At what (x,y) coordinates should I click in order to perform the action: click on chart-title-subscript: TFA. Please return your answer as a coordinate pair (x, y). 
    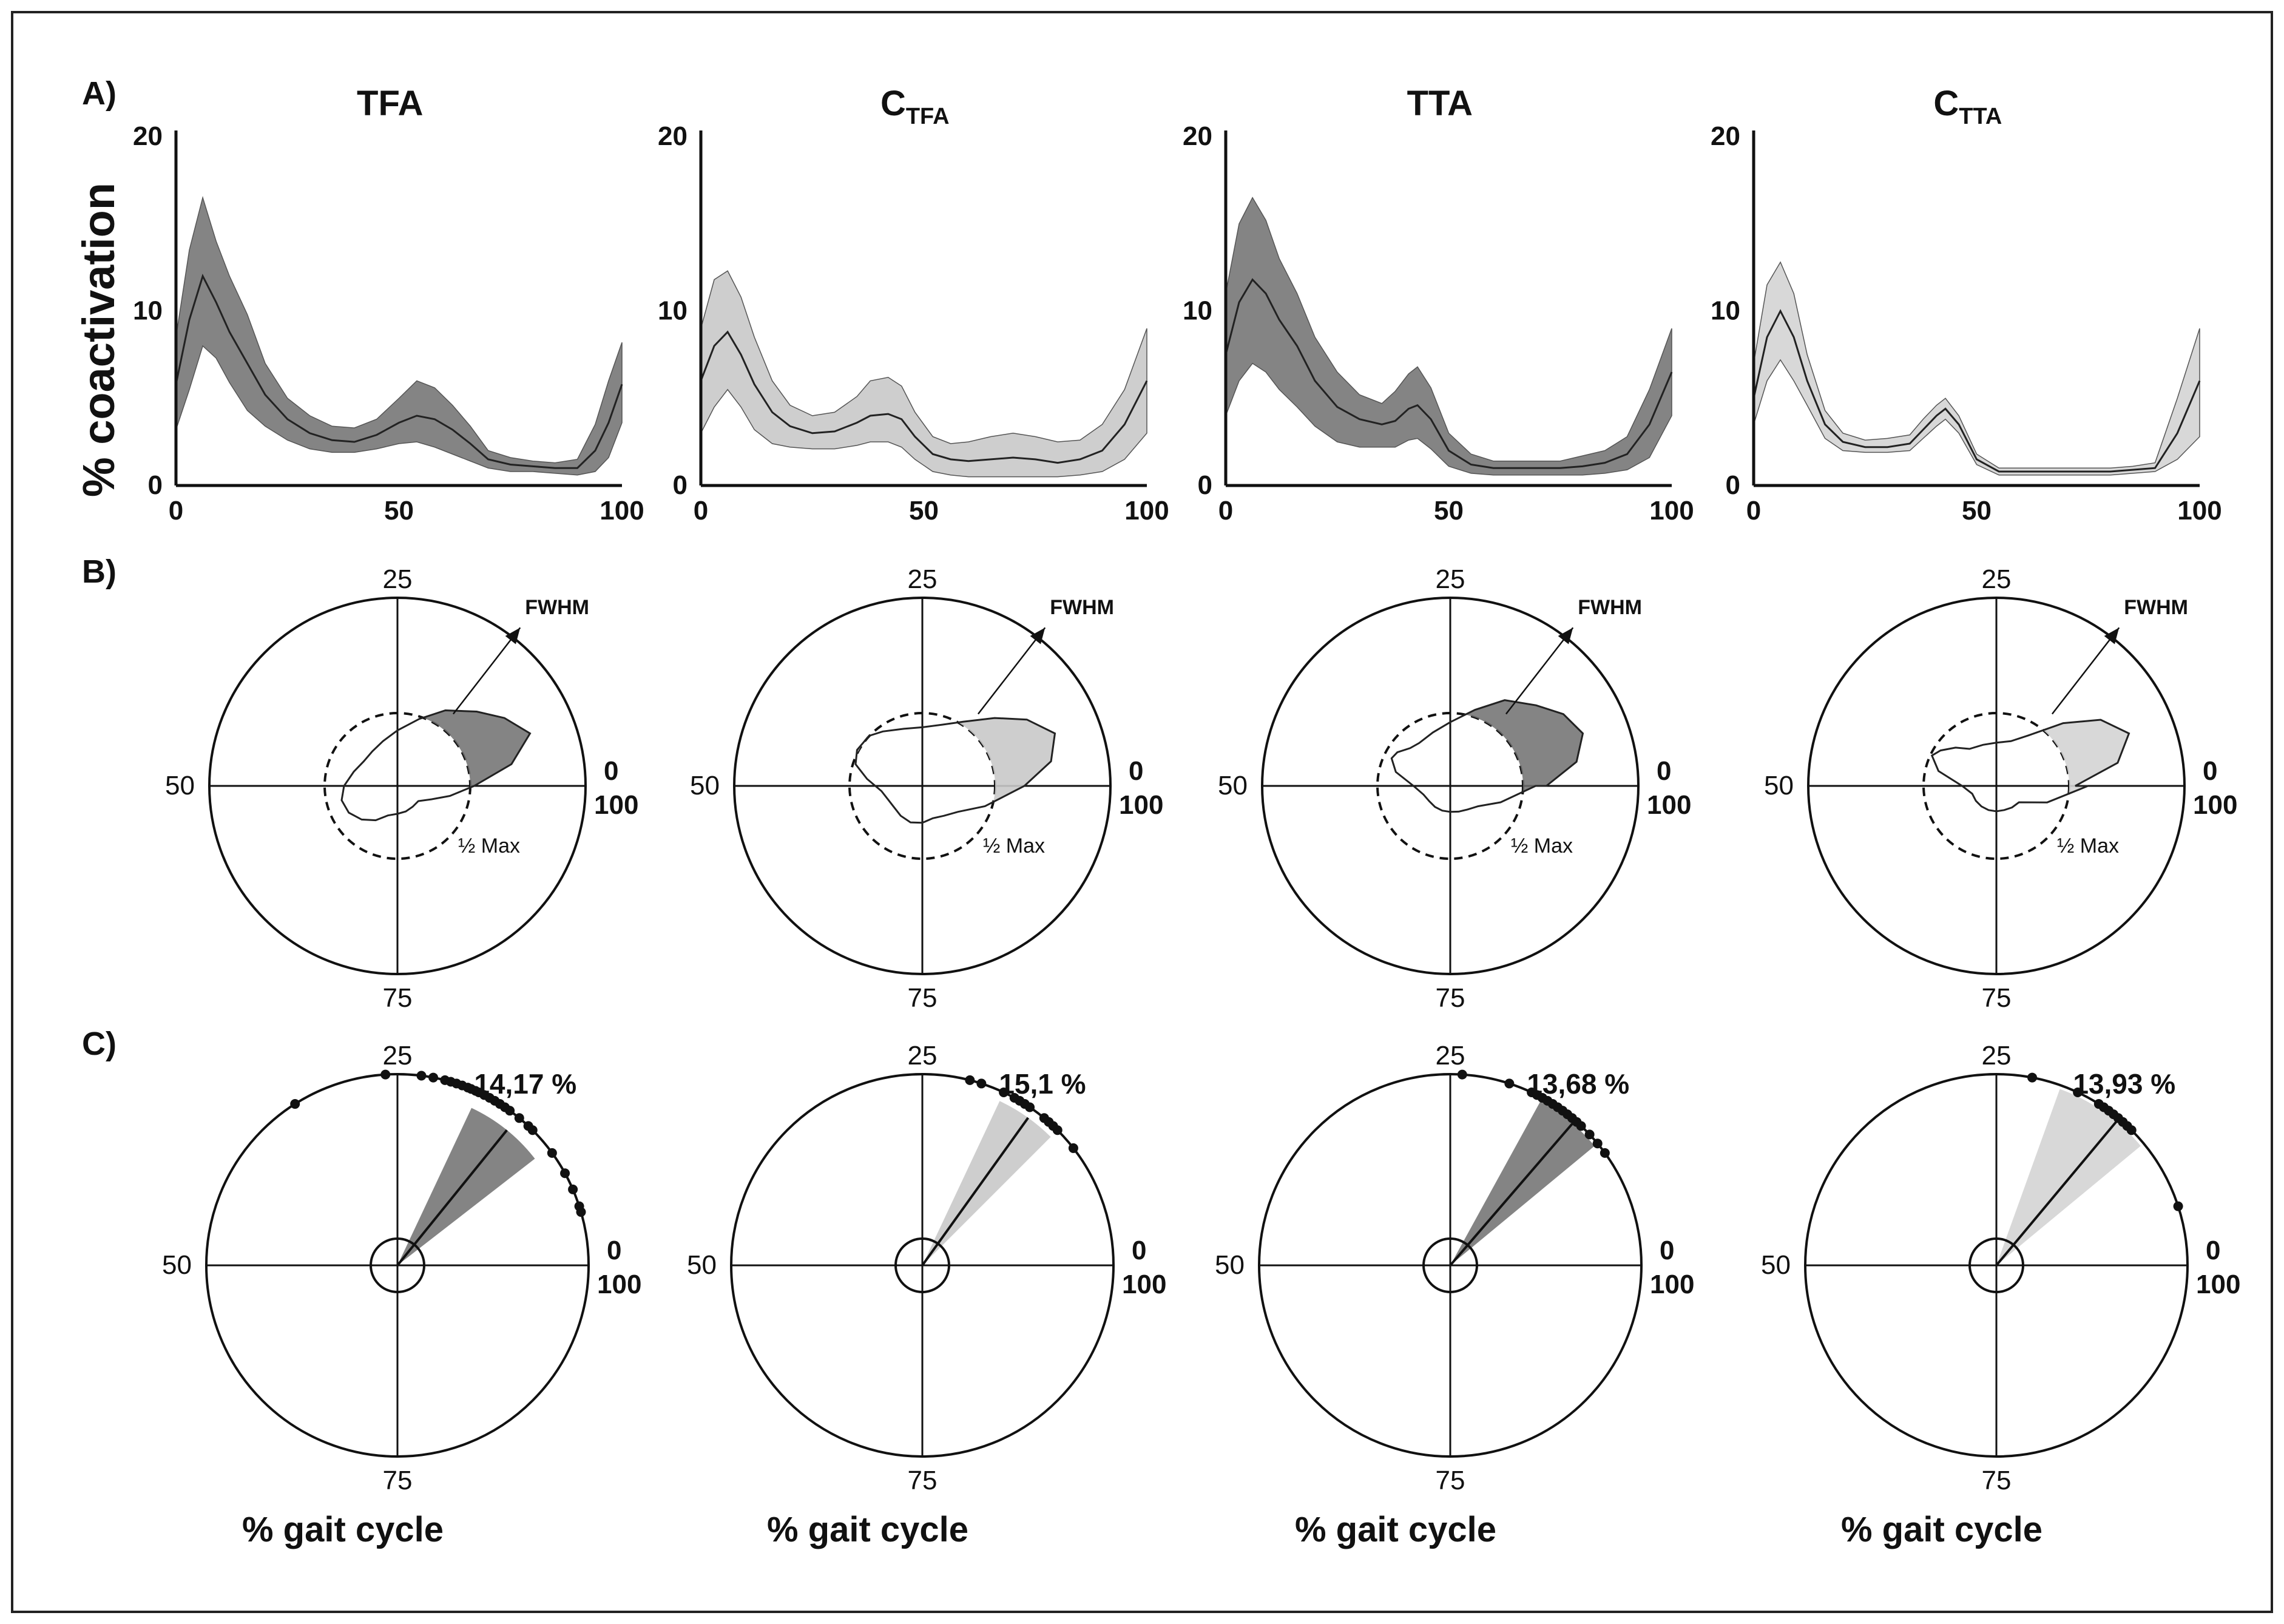
    Looking at the image, I should click on (928, 117).